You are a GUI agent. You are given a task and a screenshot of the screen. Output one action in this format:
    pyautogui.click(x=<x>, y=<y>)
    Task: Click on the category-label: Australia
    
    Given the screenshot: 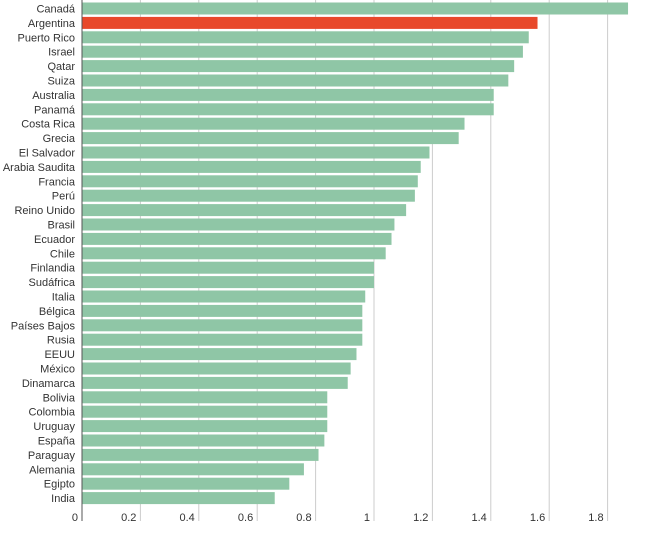 What is the action you would take?
    pyautogui.click(x=54, y=96)
    